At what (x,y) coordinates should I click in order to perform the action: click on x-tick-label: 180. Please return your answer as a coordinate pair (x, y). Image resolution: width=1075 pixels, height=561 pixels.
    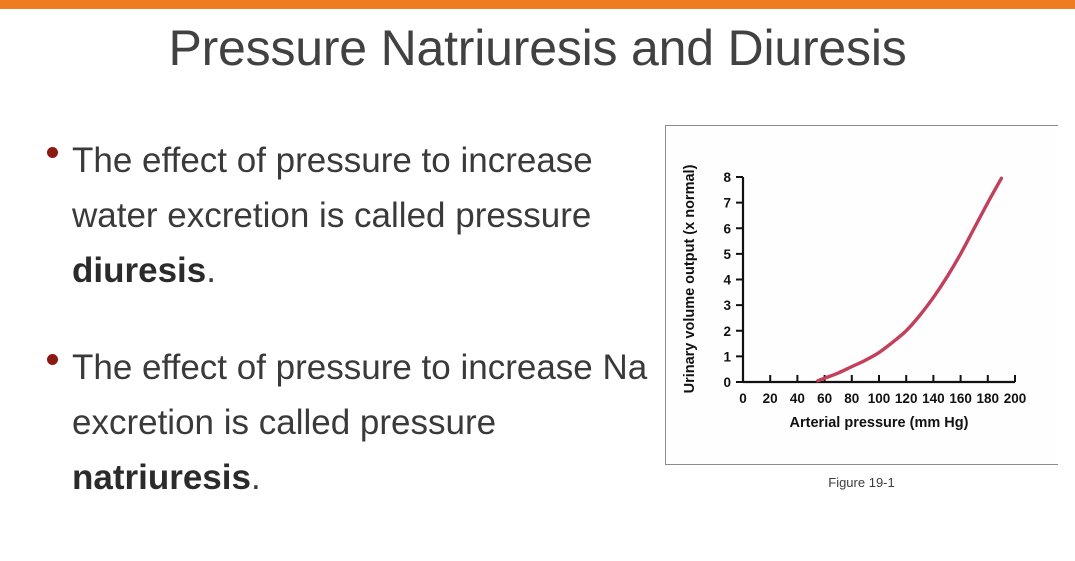
    Looking at the image, I should click on (988, 398).